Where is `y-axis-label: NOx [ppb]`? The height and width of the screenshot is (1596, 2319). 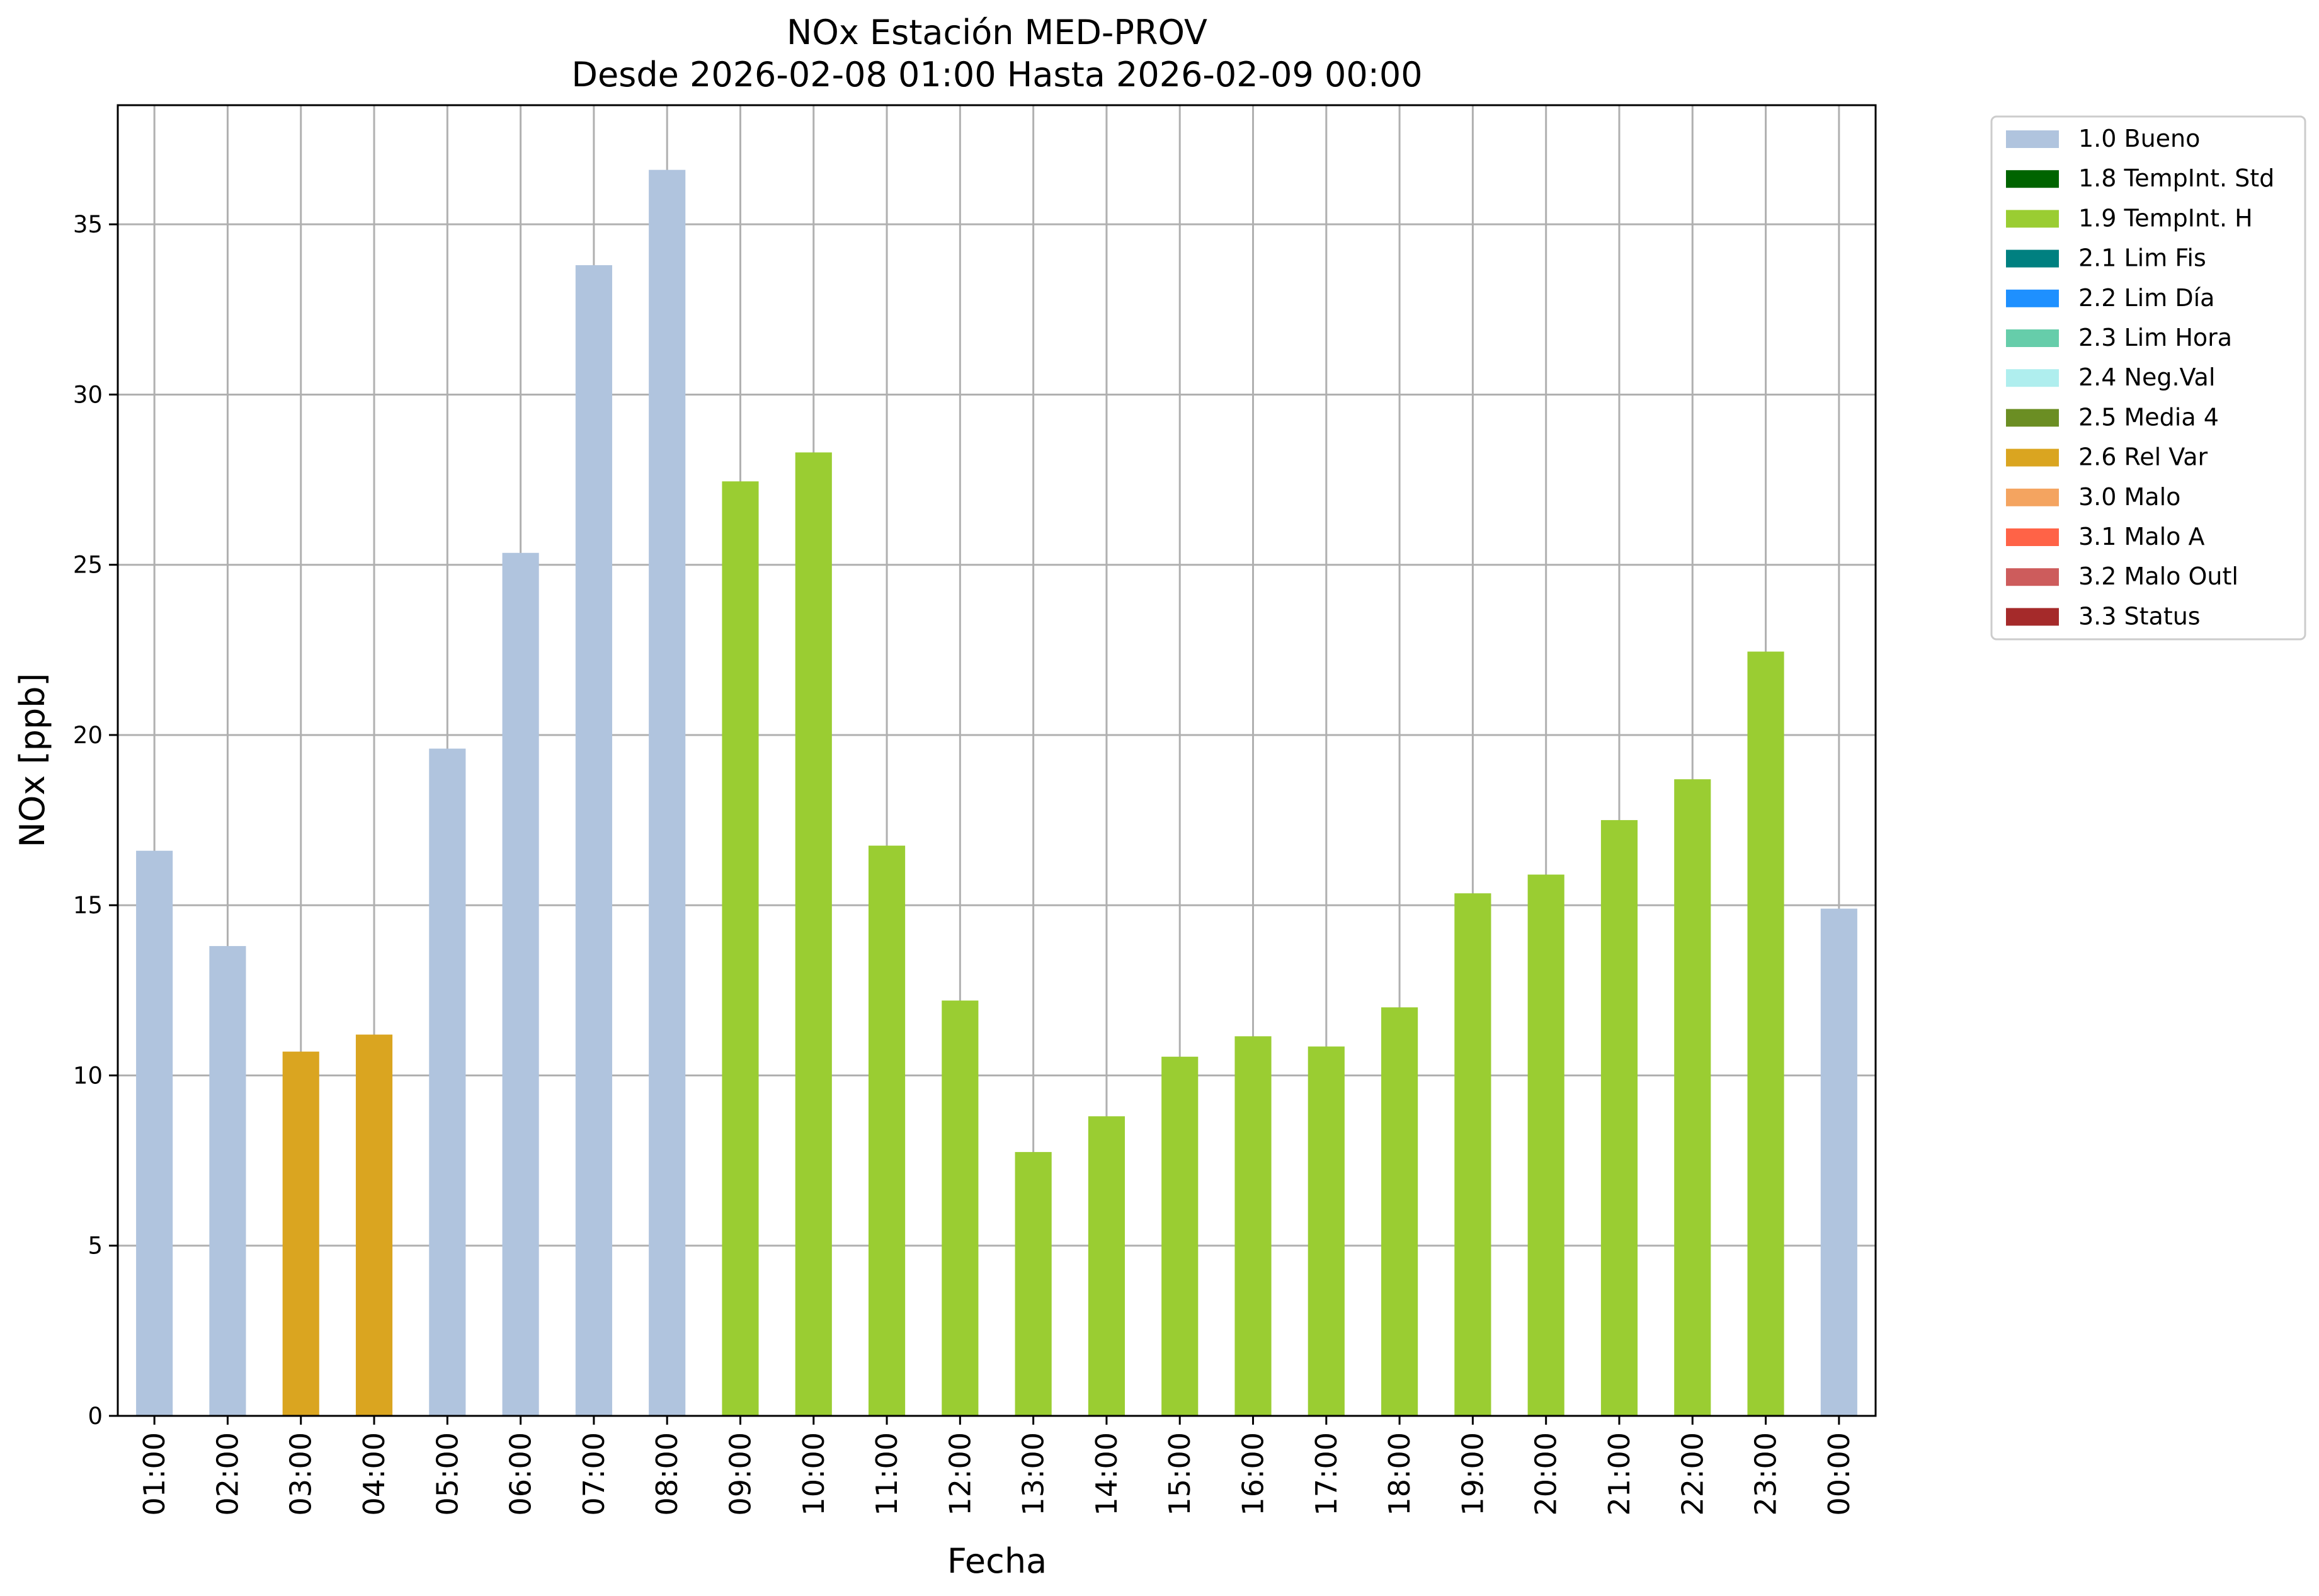 y-axis-label: NOx [ppb] is located at coordinates (32, 760).